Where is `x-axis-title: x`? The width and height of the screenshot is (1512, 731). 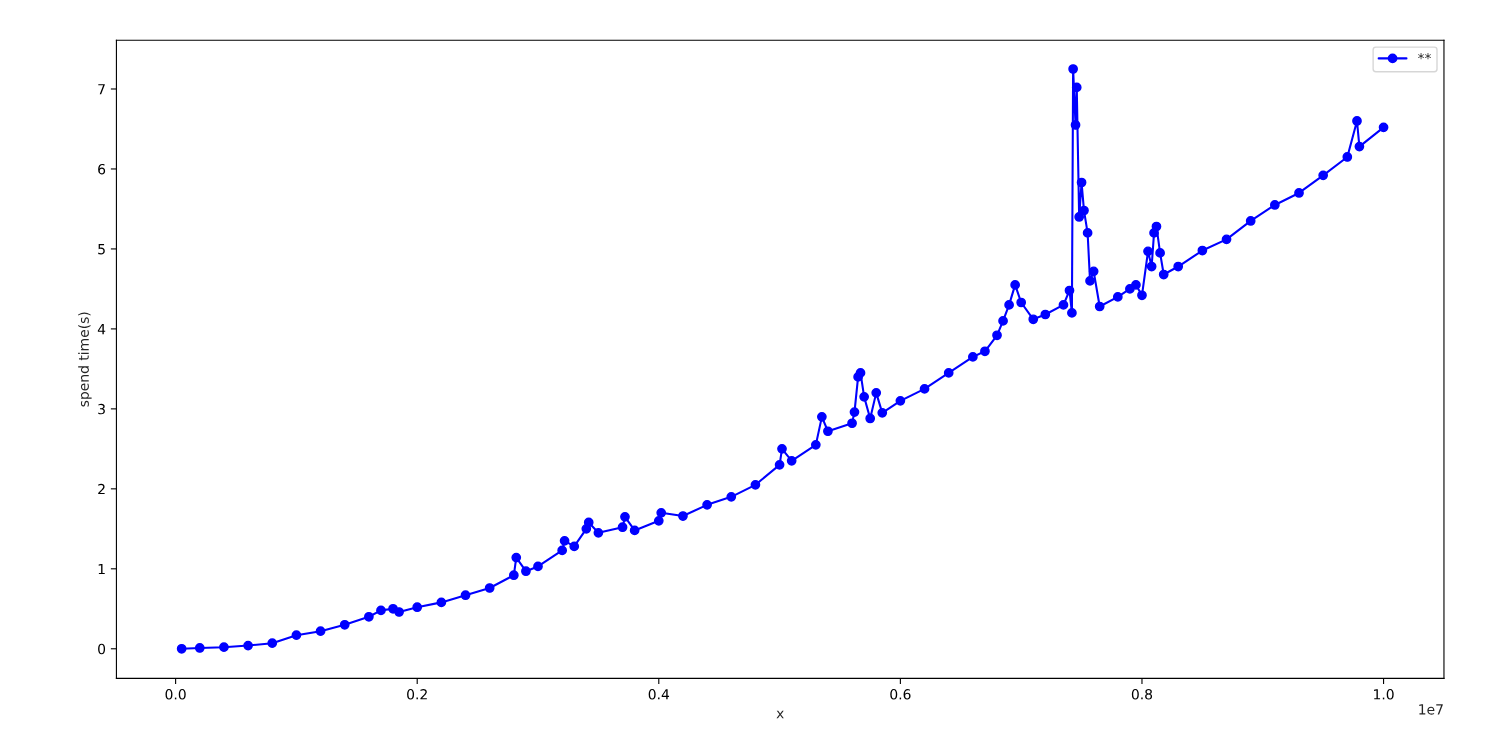
x-axis-title: x is located at coordinates (780, 714).